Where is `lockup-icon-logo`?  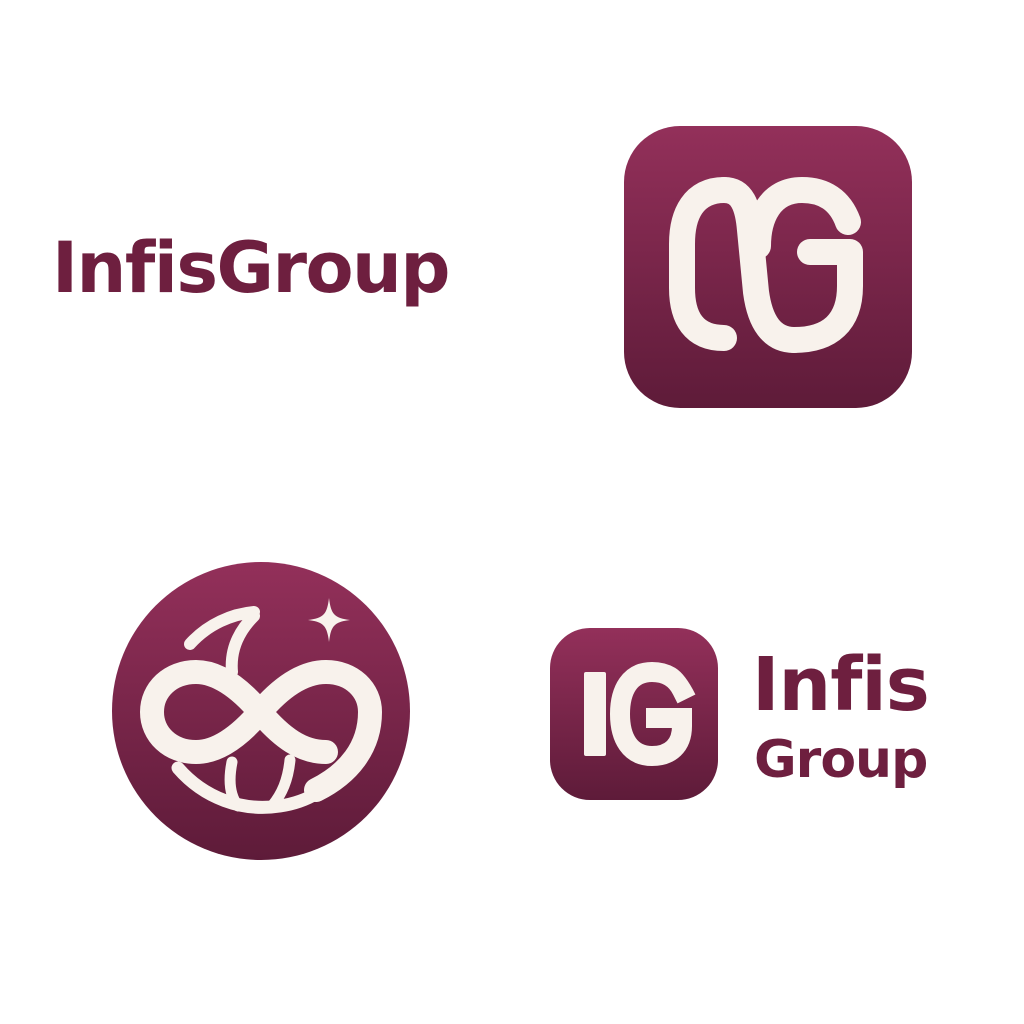
lockup-icon-logo is located at coordinates (634, 714).